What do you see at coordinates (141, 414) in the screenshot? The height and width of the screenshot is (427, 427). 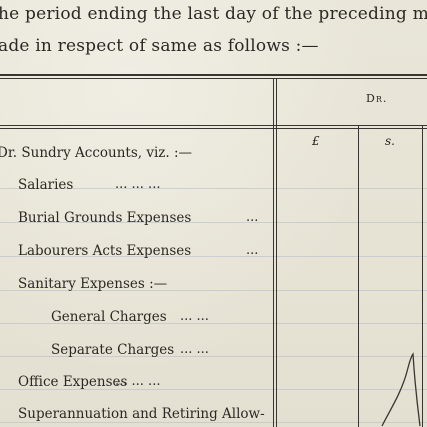 I see `row-label-superannuation: Superannuation and Retiring Allow-` at bounding box center [141, 414].